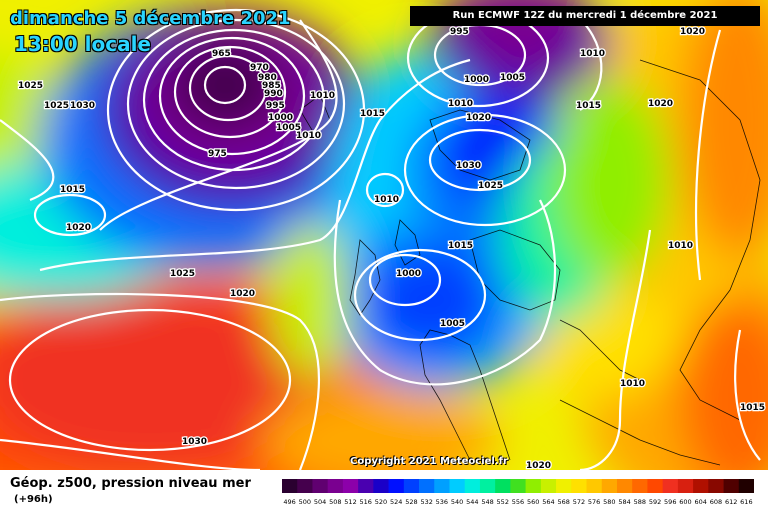 This screenshot has height=512, width=768. What do you see at coordinates (472, 502) in the screenshot?
I see `colour-scale-tick-label: 544` at bounding box center [472, 502].